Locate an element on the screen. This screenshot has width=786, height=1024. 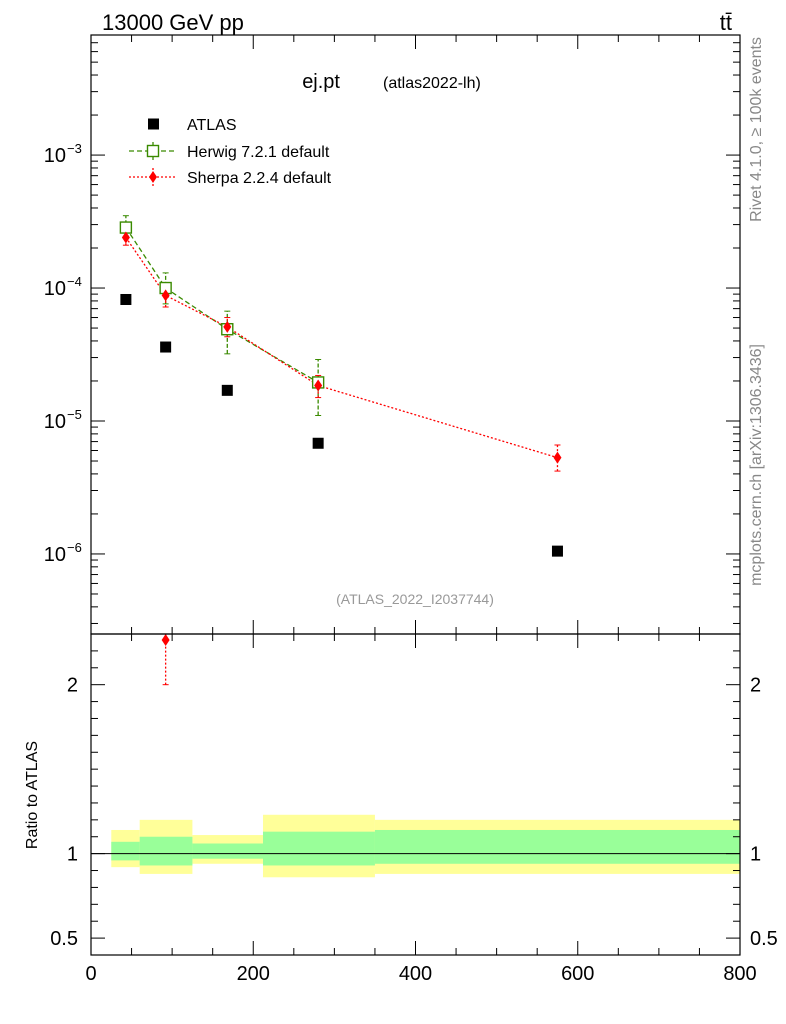
x-tick-label: 400 is located at coordinates (415, 974).